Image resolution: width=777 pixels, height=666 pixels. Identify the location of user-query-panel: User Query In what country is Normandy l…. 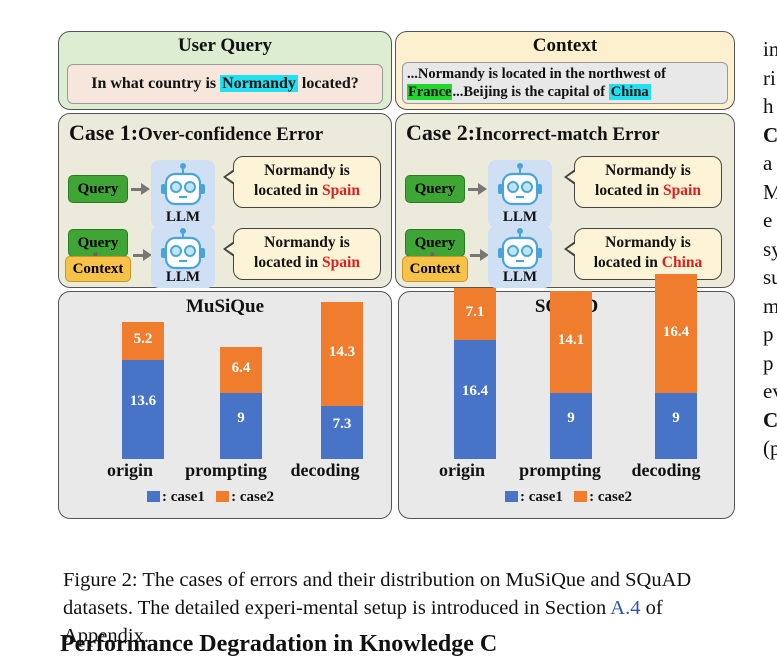
(225, 70).